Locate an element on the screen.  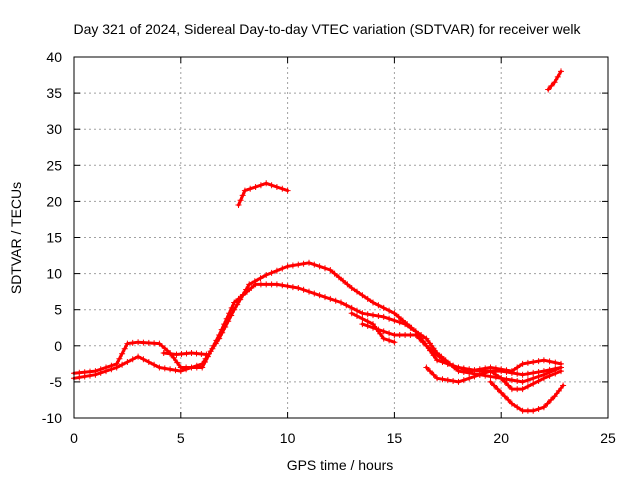
y-tick-label: 0 is located at coordinates (58, 346).